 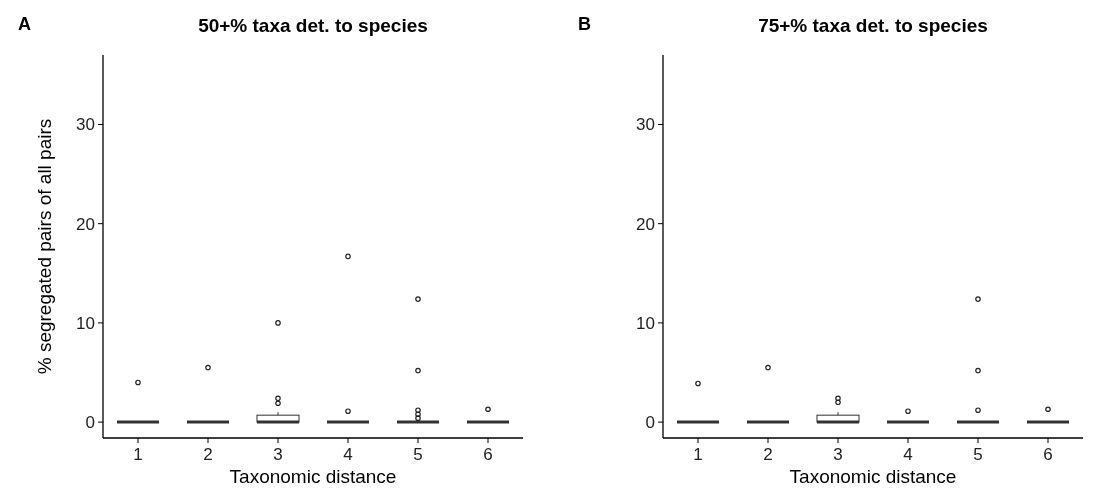 I want to click on y-axis-title: % segregated pairs of all pairs, so click(x=44, y=246).